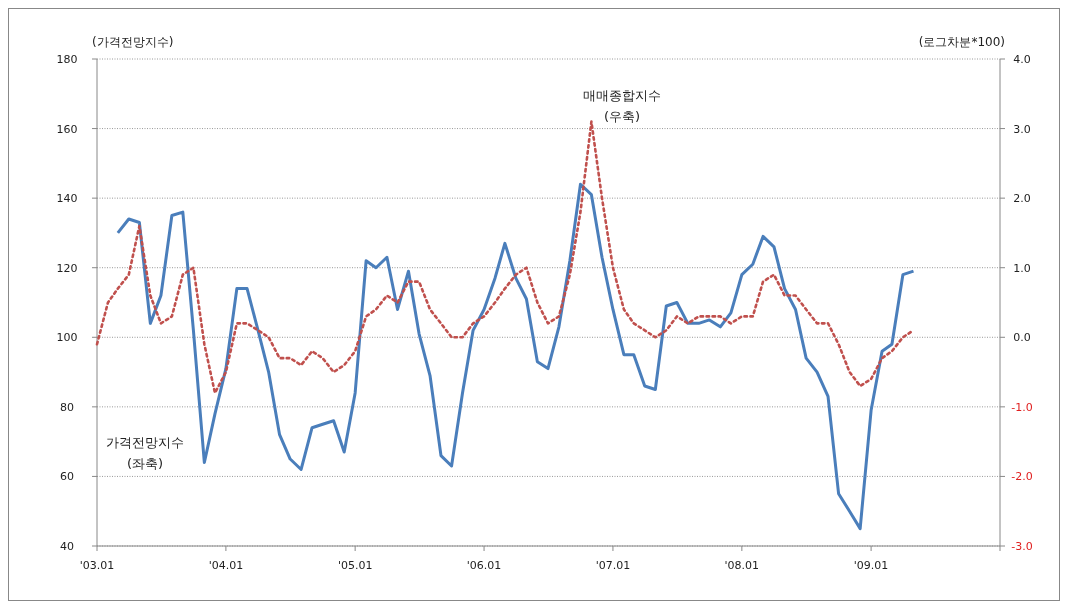 Image resolution: width=1068 pixels, height=605 pixels. Describe the element at coordinates (1022, 338) in the screenshot. I see `y2-tick-label: 0.0` at that location.